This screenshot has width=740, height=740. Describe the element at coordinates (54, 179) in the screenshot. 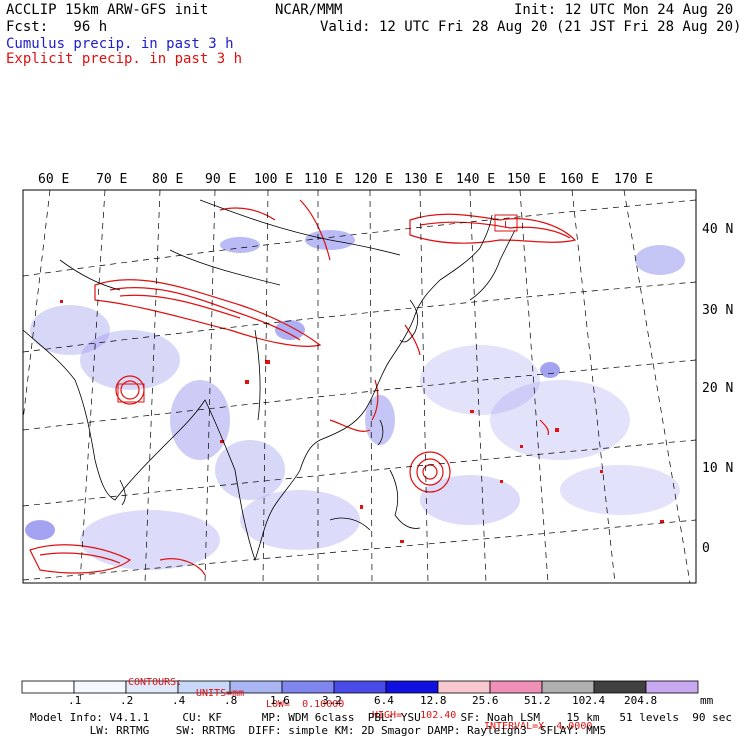

I see `lon-label: 60 E` at that location.